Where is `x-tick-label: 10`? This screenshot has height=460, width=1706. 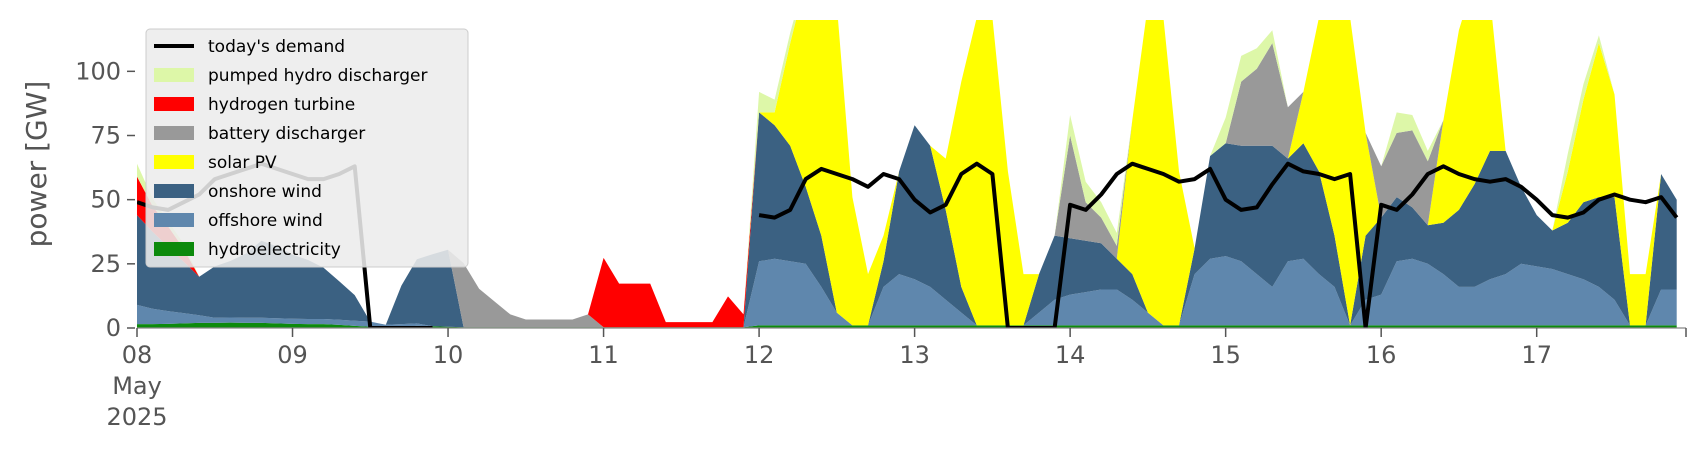
x-tick-label: 10 is located at coordinates (448, 355).